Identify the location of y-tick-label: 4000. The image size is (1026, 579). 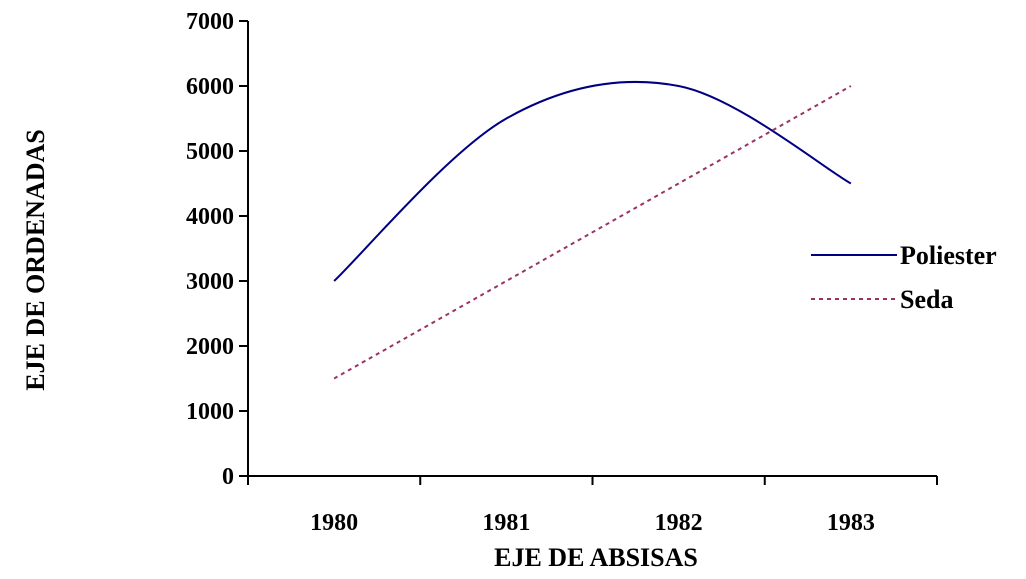
(210, 217).